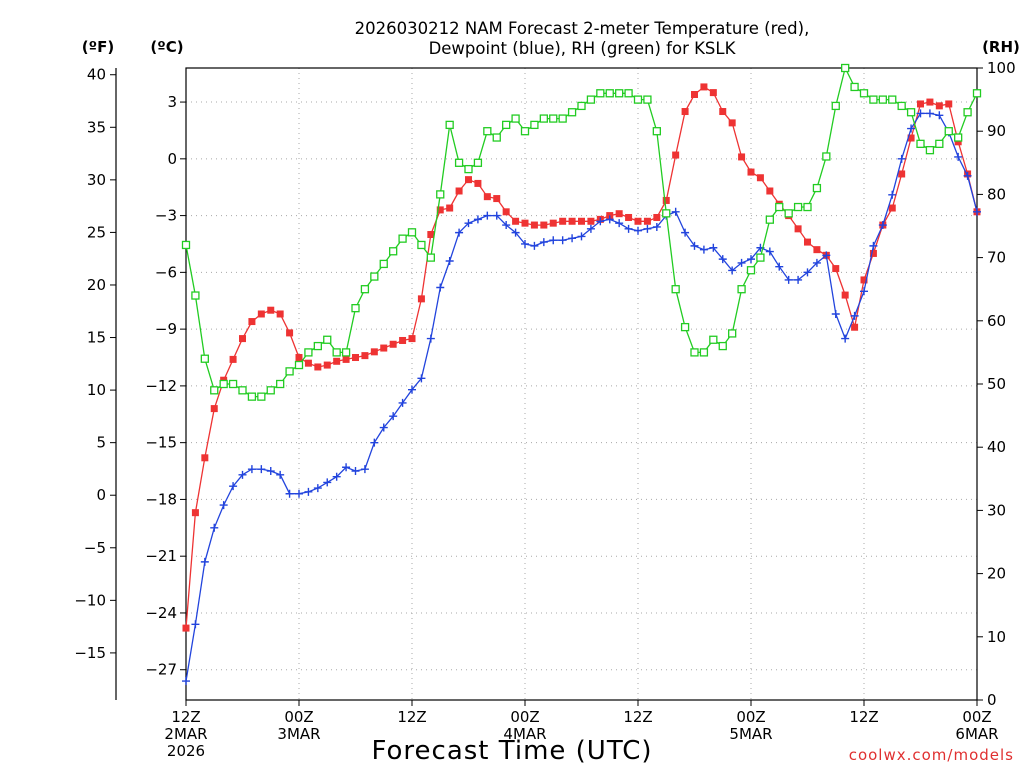  What do you see at coordinates (161, 670) in the screenshot?
I see `celsius-tick-label: −27` at bounding box center [161, 670].